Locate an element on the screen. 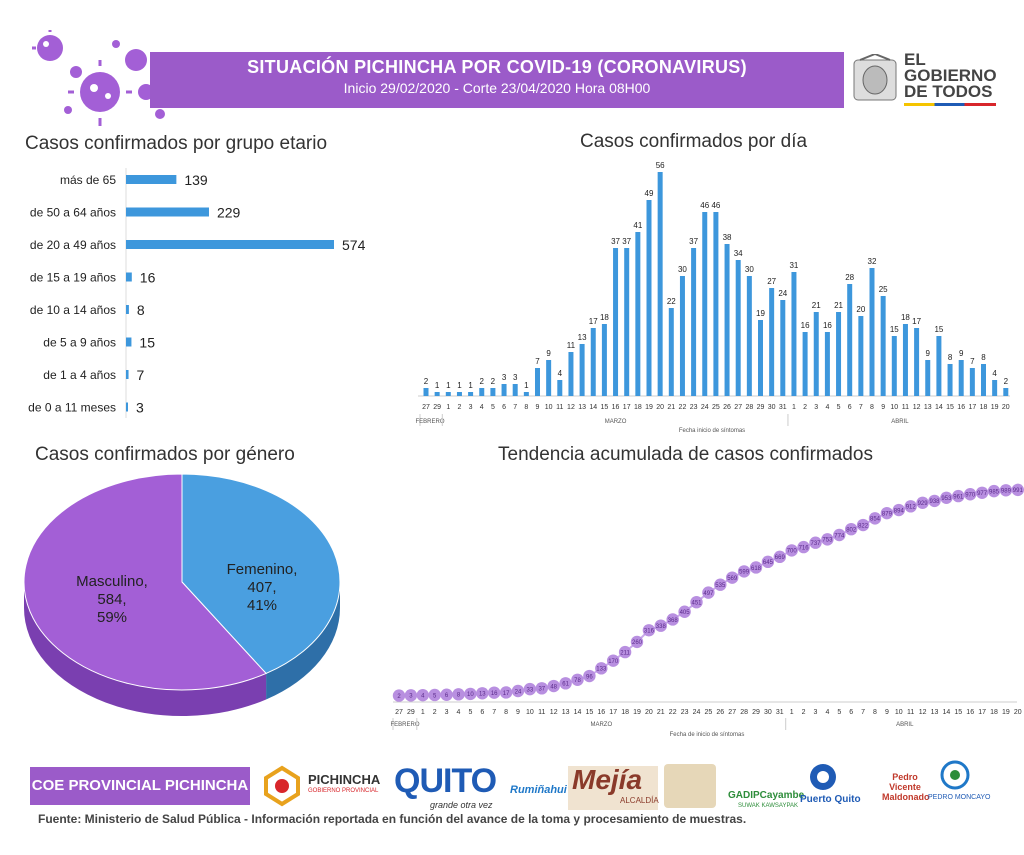  daily-x-axis-label: Fecha inicio de síntomas is located at coordinates (712, 431).